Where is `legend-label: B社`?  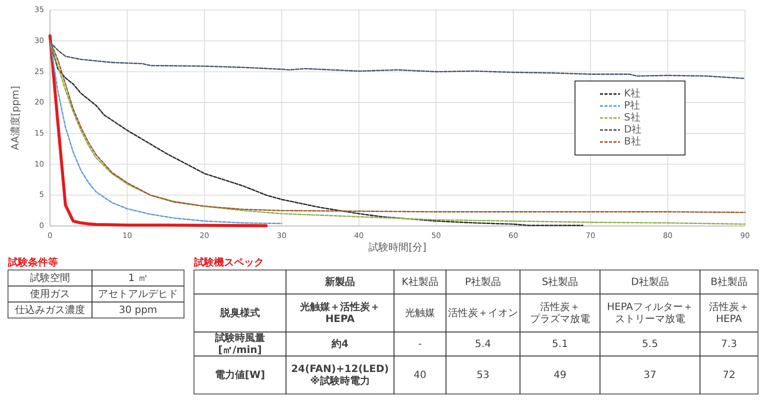
legend-label: B社 is located at coordinates (632, 142).